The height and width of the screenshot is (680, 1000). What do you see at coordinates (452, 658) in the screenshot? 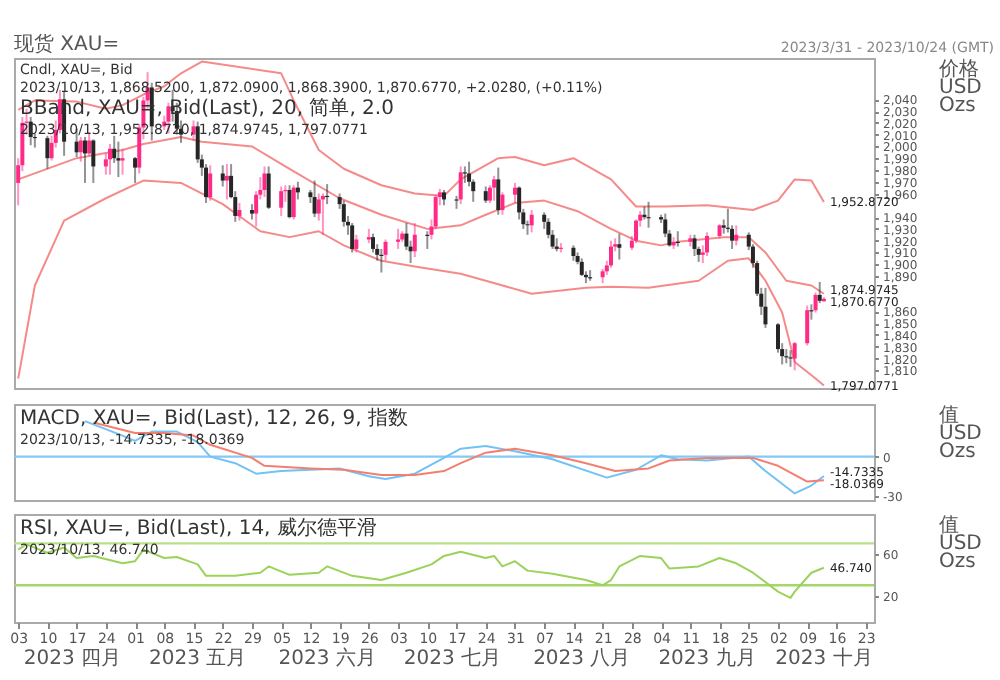
I see `x2-tick-label: 2023 七月` at bounding box center [452, 658].